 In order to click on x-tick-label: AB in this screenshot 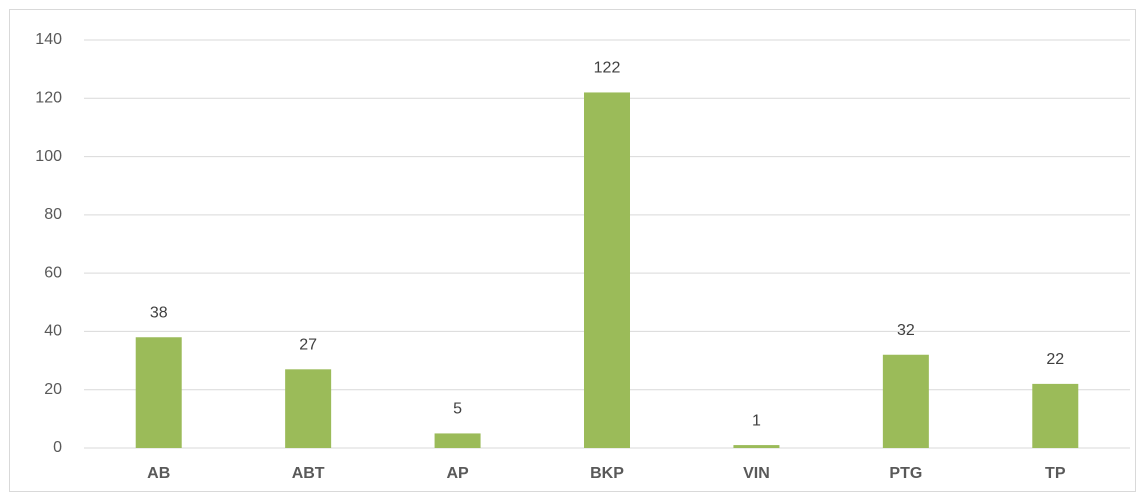, I will do `click(158, 473)`.